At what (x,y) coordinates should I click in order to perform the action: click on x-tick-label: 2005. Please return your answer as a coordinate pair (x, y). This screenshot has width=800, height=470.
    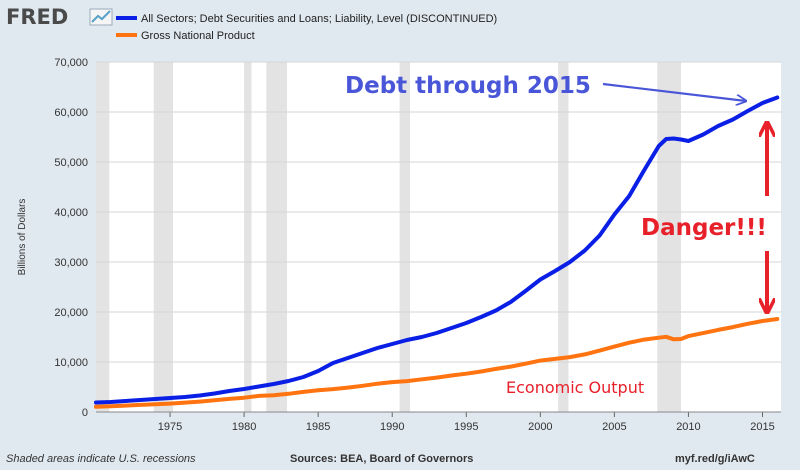
    Looking at the image, I should click on (614, 427).